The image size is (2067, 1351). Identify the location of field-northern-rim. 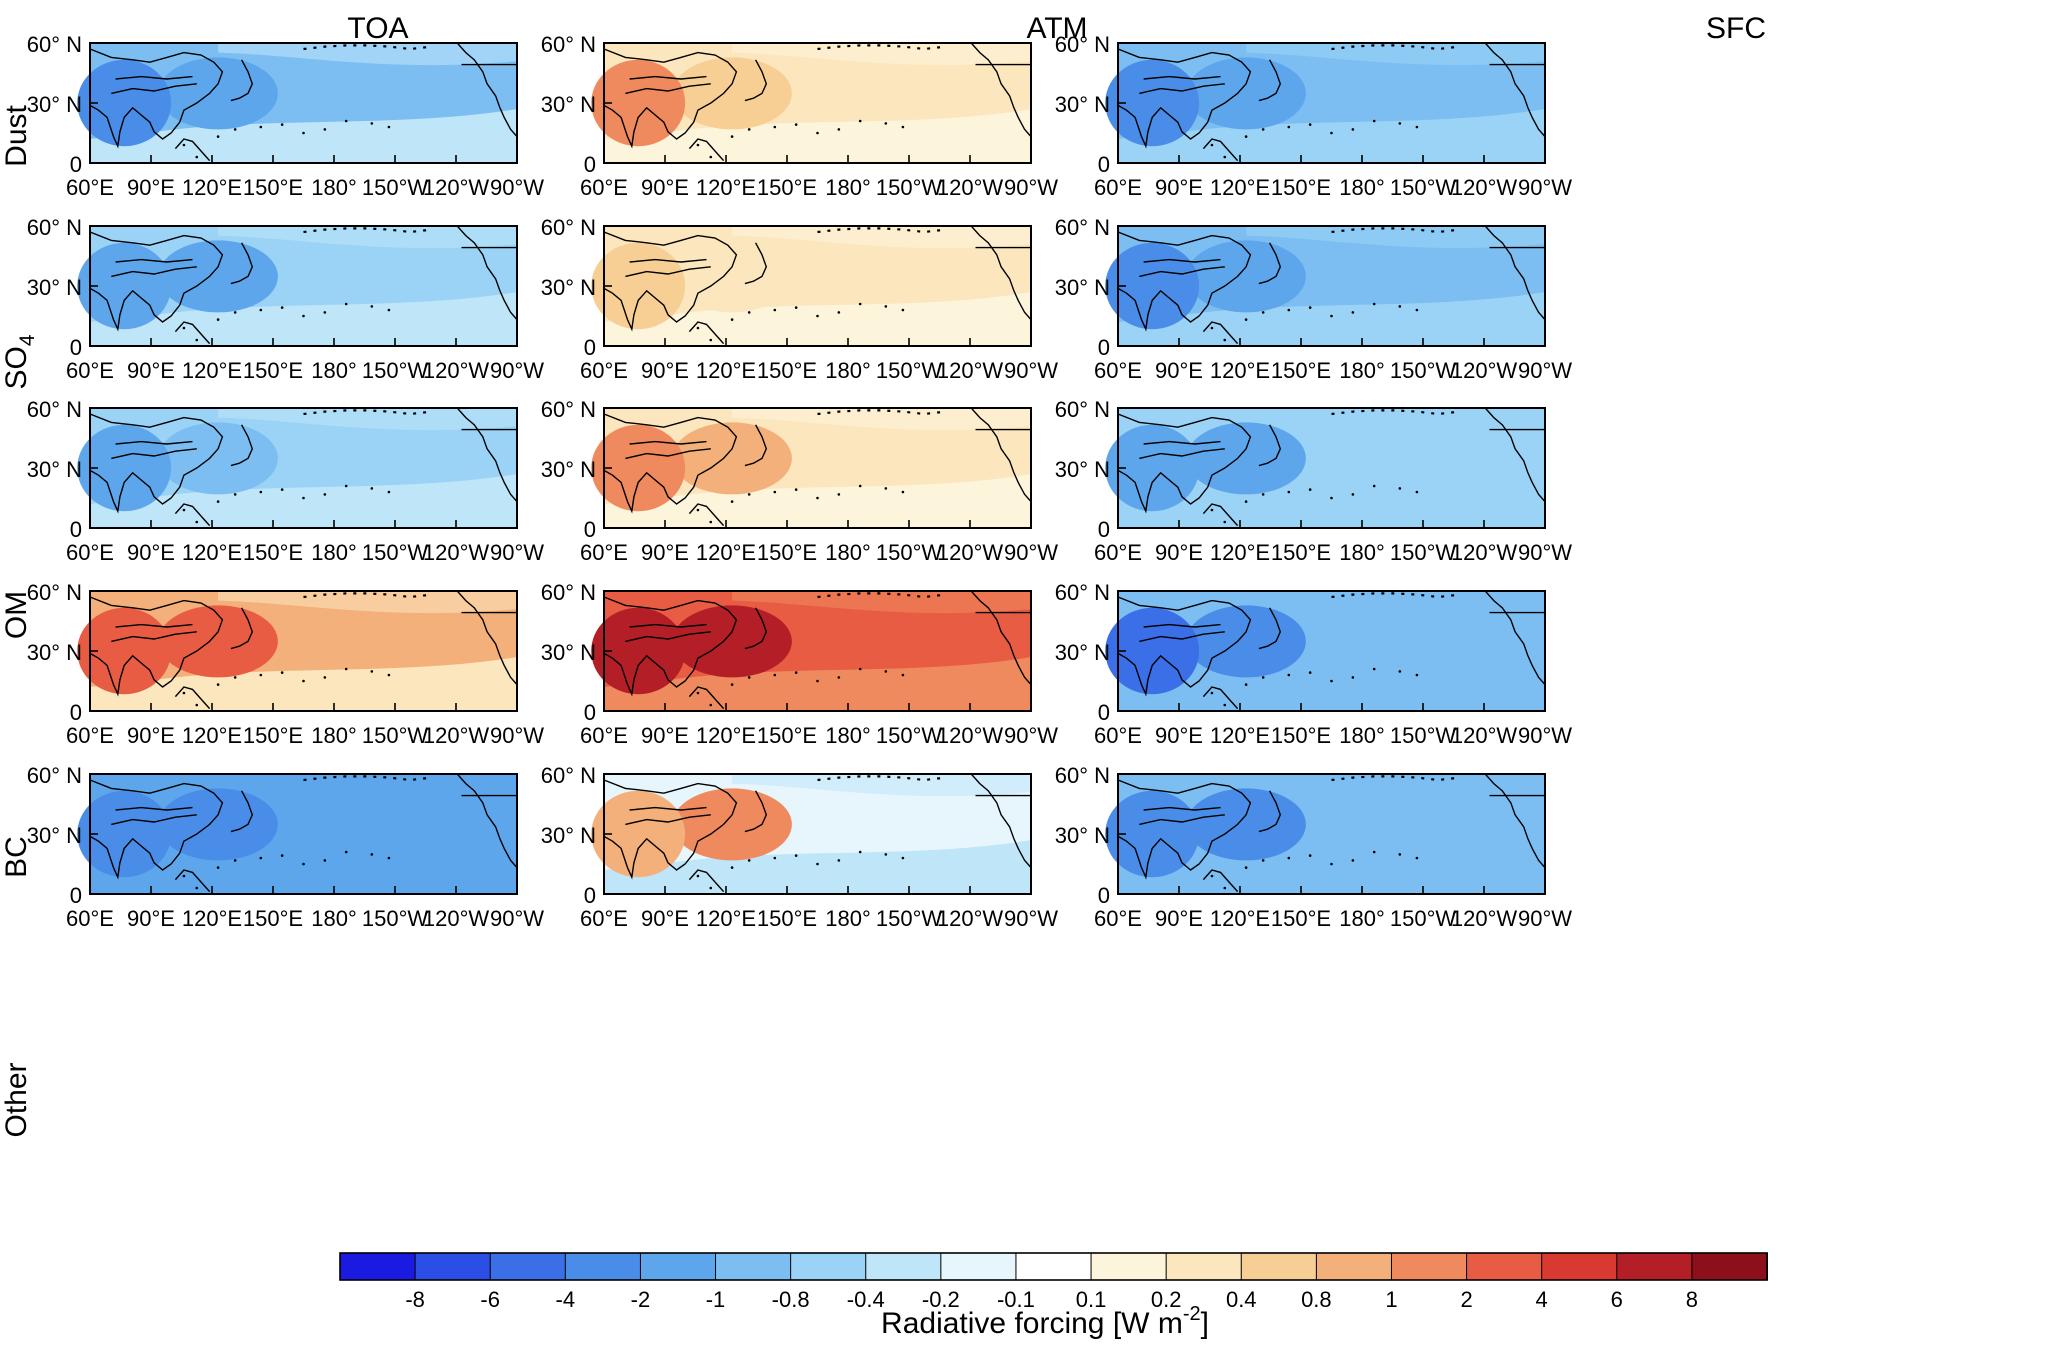
(881, 785).